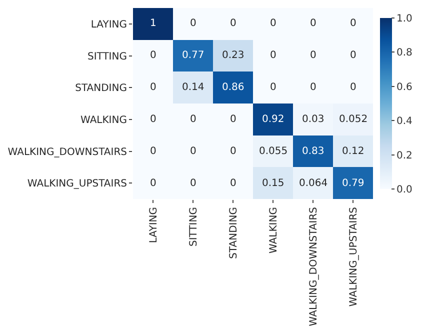 This screenshot has height=334, width=423. Describe the element at coordinates (273, 183) in the screenshot. I see `data-label: 0.15` at that location.